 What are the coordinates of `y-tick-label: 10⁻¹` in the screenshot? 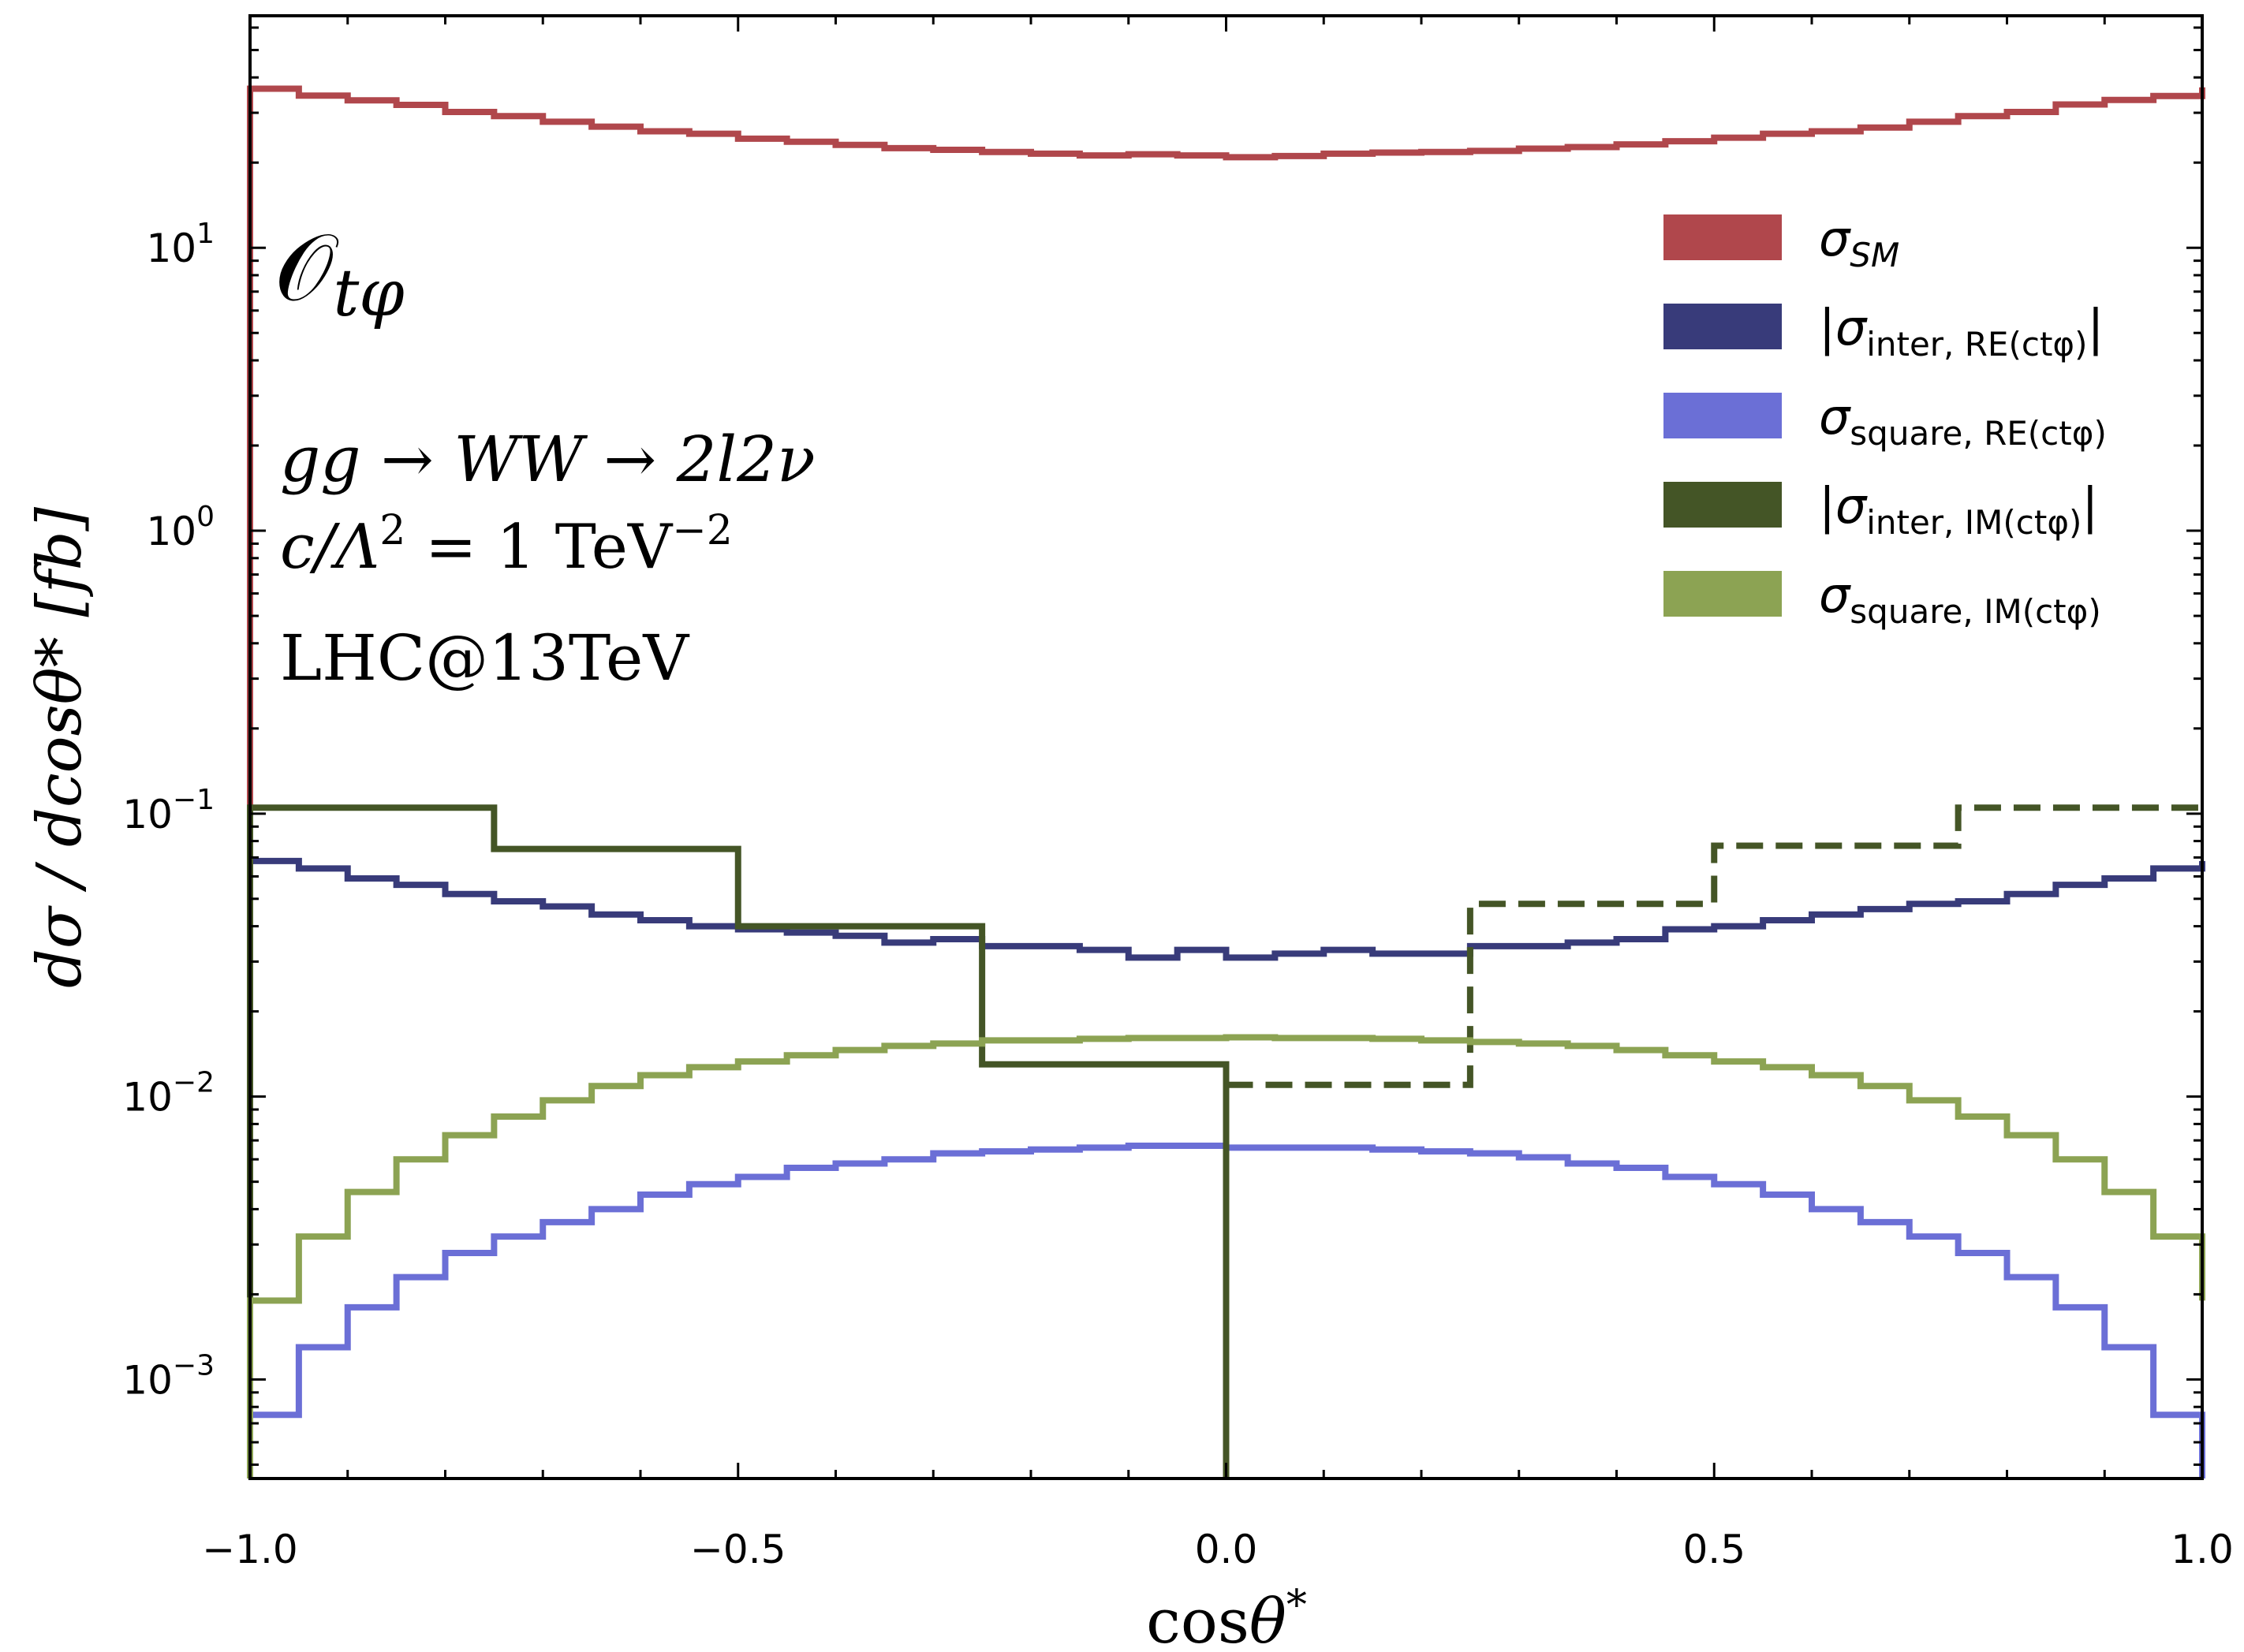 It's located at (168, 810).